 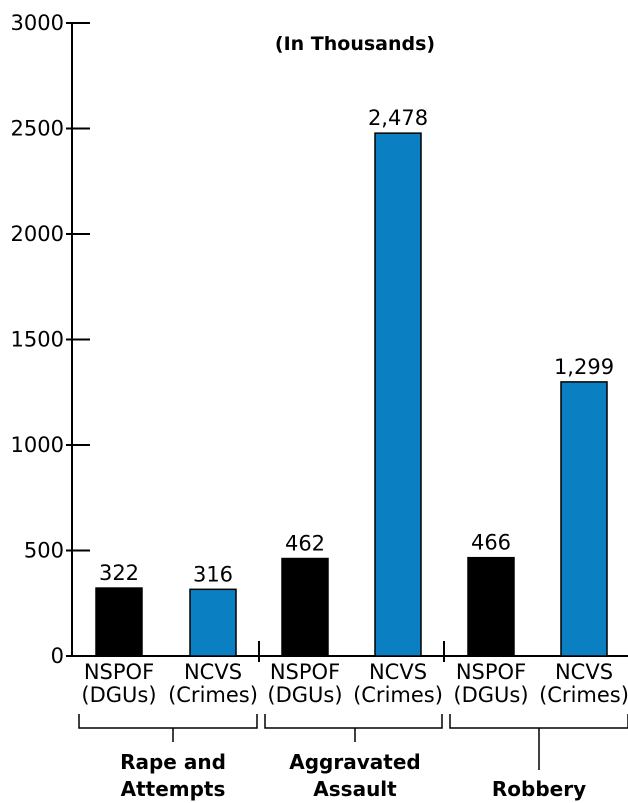 What do you see at coordinates (37, 23) in the screenshot?
I see `y-tick-label: 3000` at bounding box center [37, 23].